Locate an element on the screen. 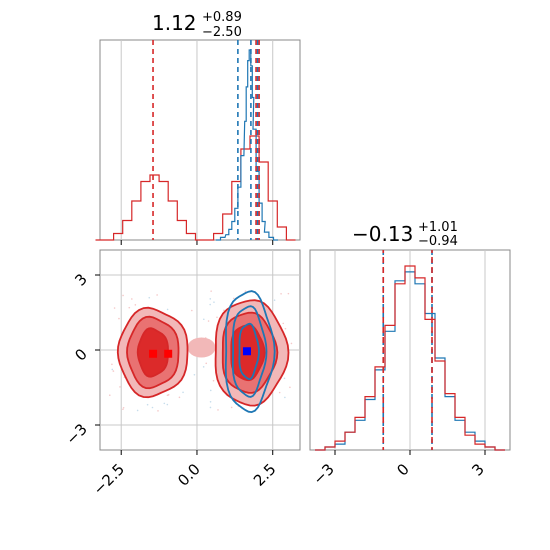  title-plus: +1.01 is located at coordinates (438, 227).